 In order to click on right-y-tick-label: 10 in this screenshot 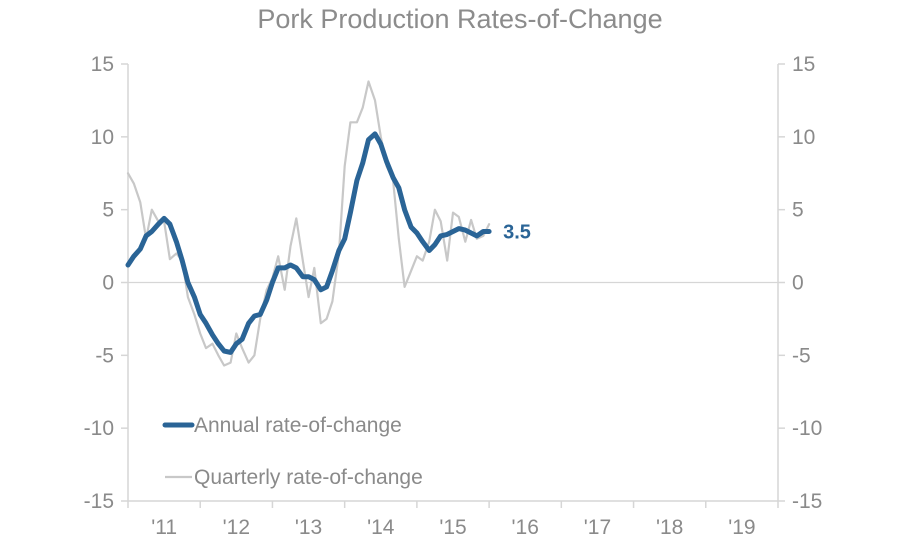, I will do `click(803, 137)`.